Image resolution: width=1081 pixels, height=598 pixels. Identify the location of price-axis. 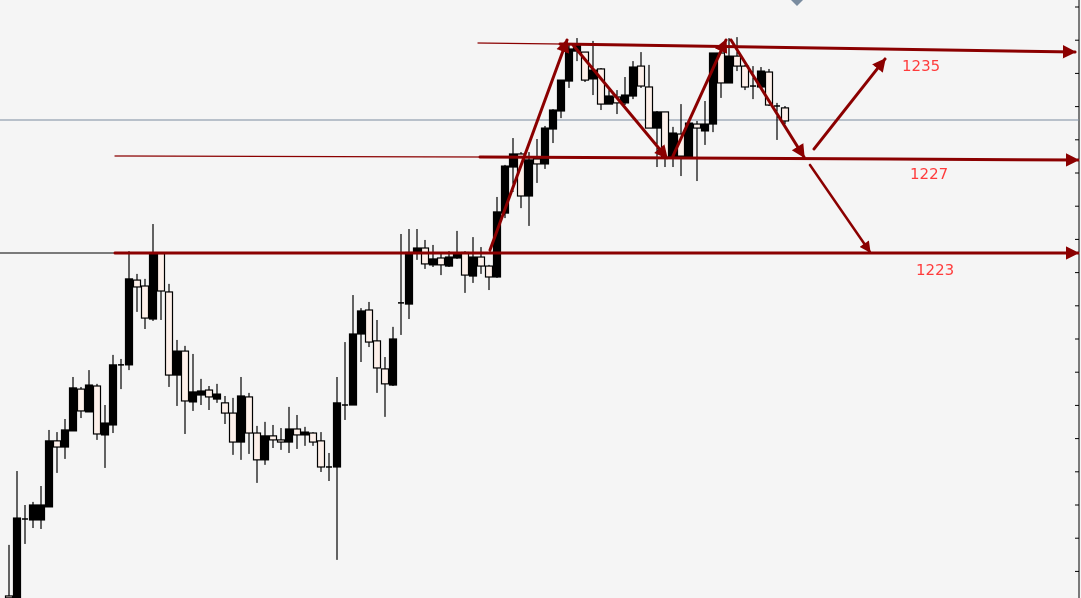
(1077, 299).